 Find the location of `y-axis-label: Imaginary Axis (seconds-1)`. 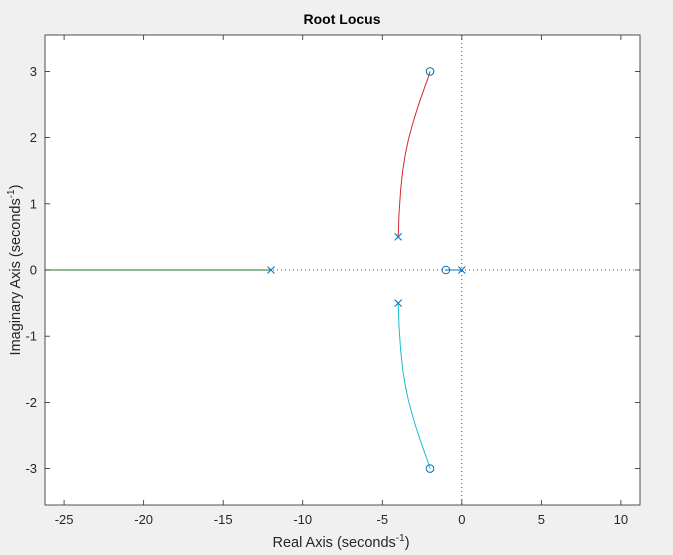

y-axis-label: Imaginary Axis (seconds-1) is located at coordinates (15, 270).